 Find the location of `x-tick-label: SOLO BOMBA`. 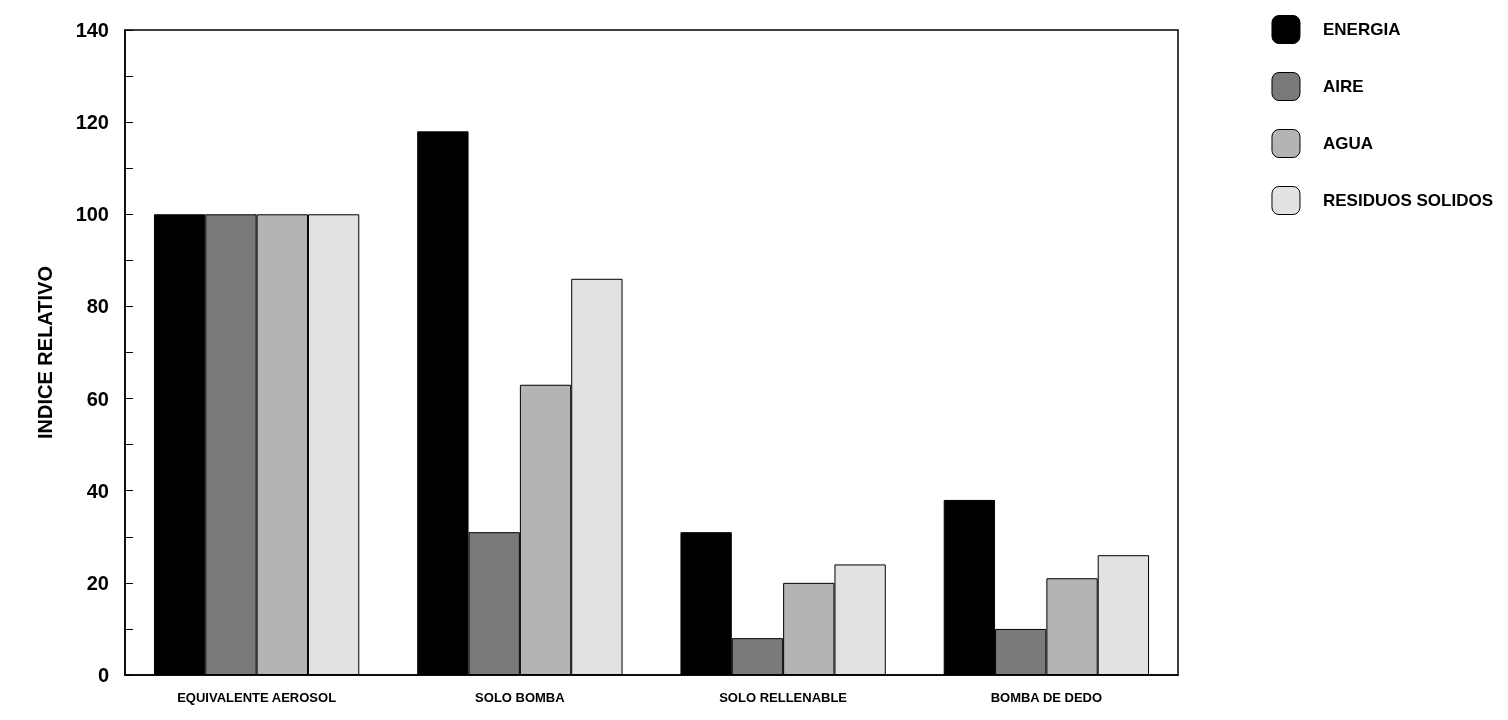

x-tick-label: SOLO BOMBA is located at coordinates (520, 697).